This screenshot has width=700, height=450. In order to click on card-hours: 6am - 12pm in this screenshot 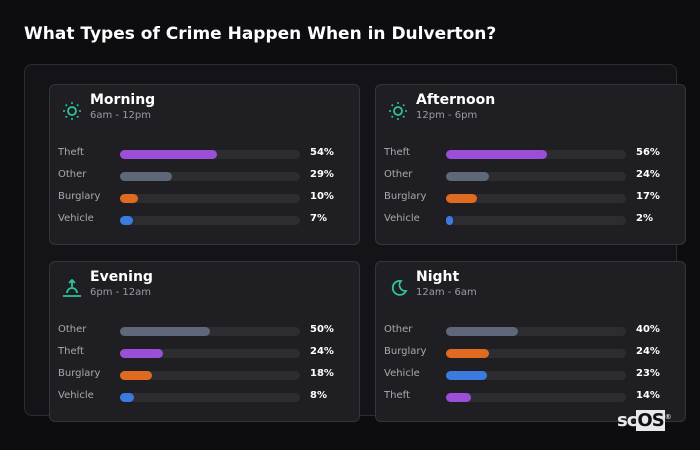, I will do `click(121, 115)`.